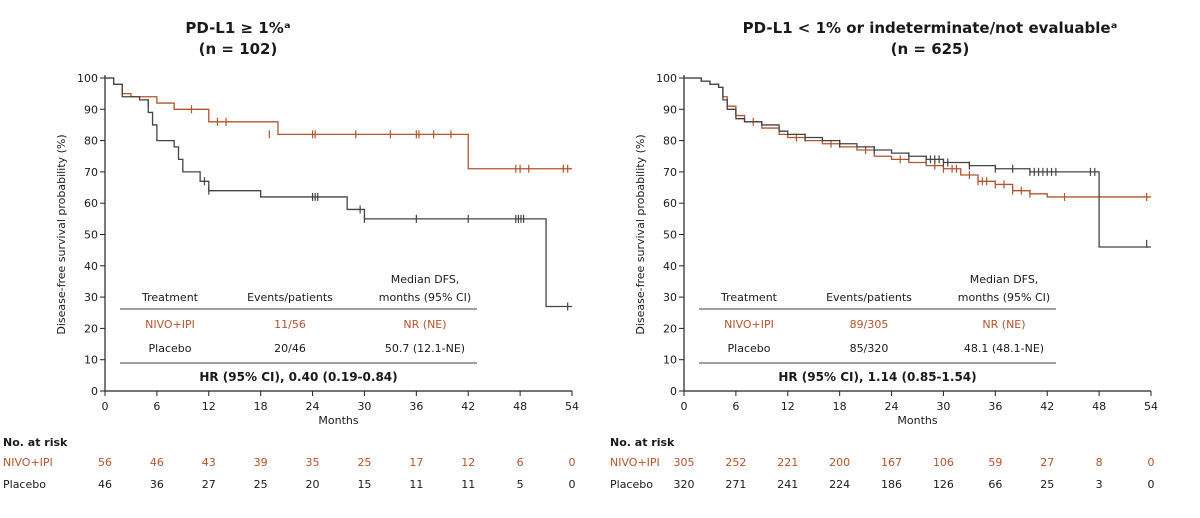 Image resolution: width=1200 pixels, height=518 pixels. What do you see at coordinates (1047, 406) in the screenshot?
I see `x-tick-label: 42` at bounding box center [1047, 406].